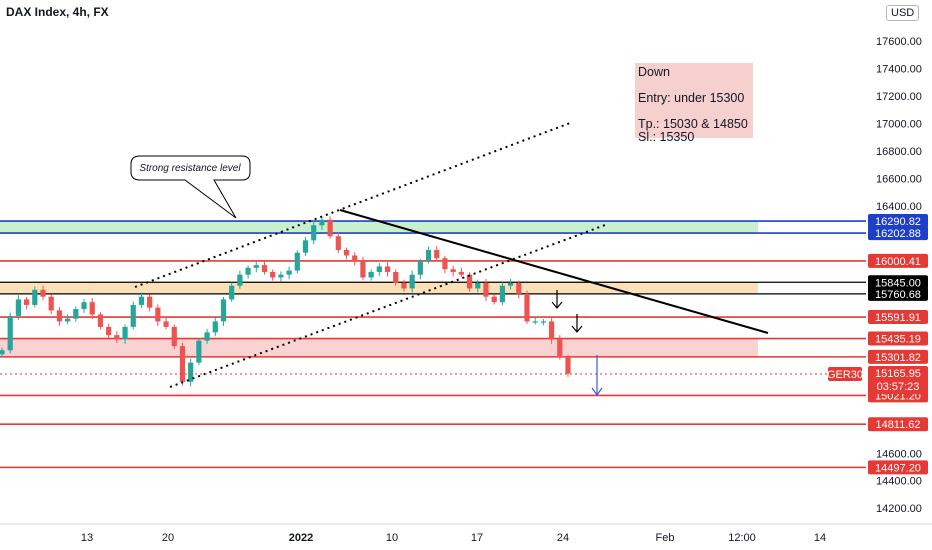  I want to click on y-tick-label: 14200.00, so click(899, 509).